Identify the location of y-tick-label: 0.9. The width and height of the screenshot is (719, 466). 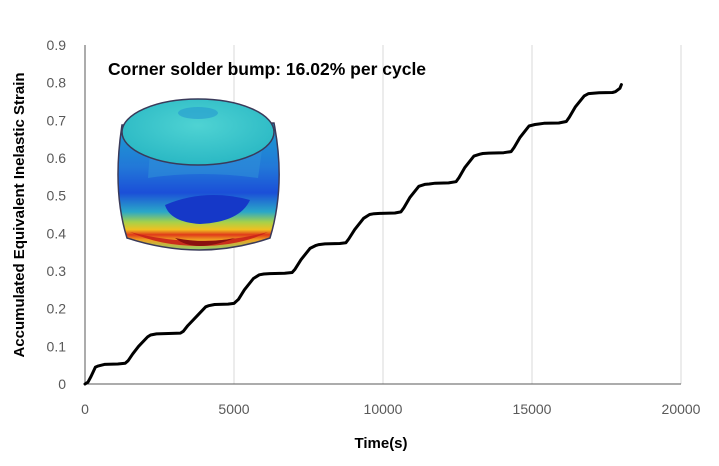
(57, 45).